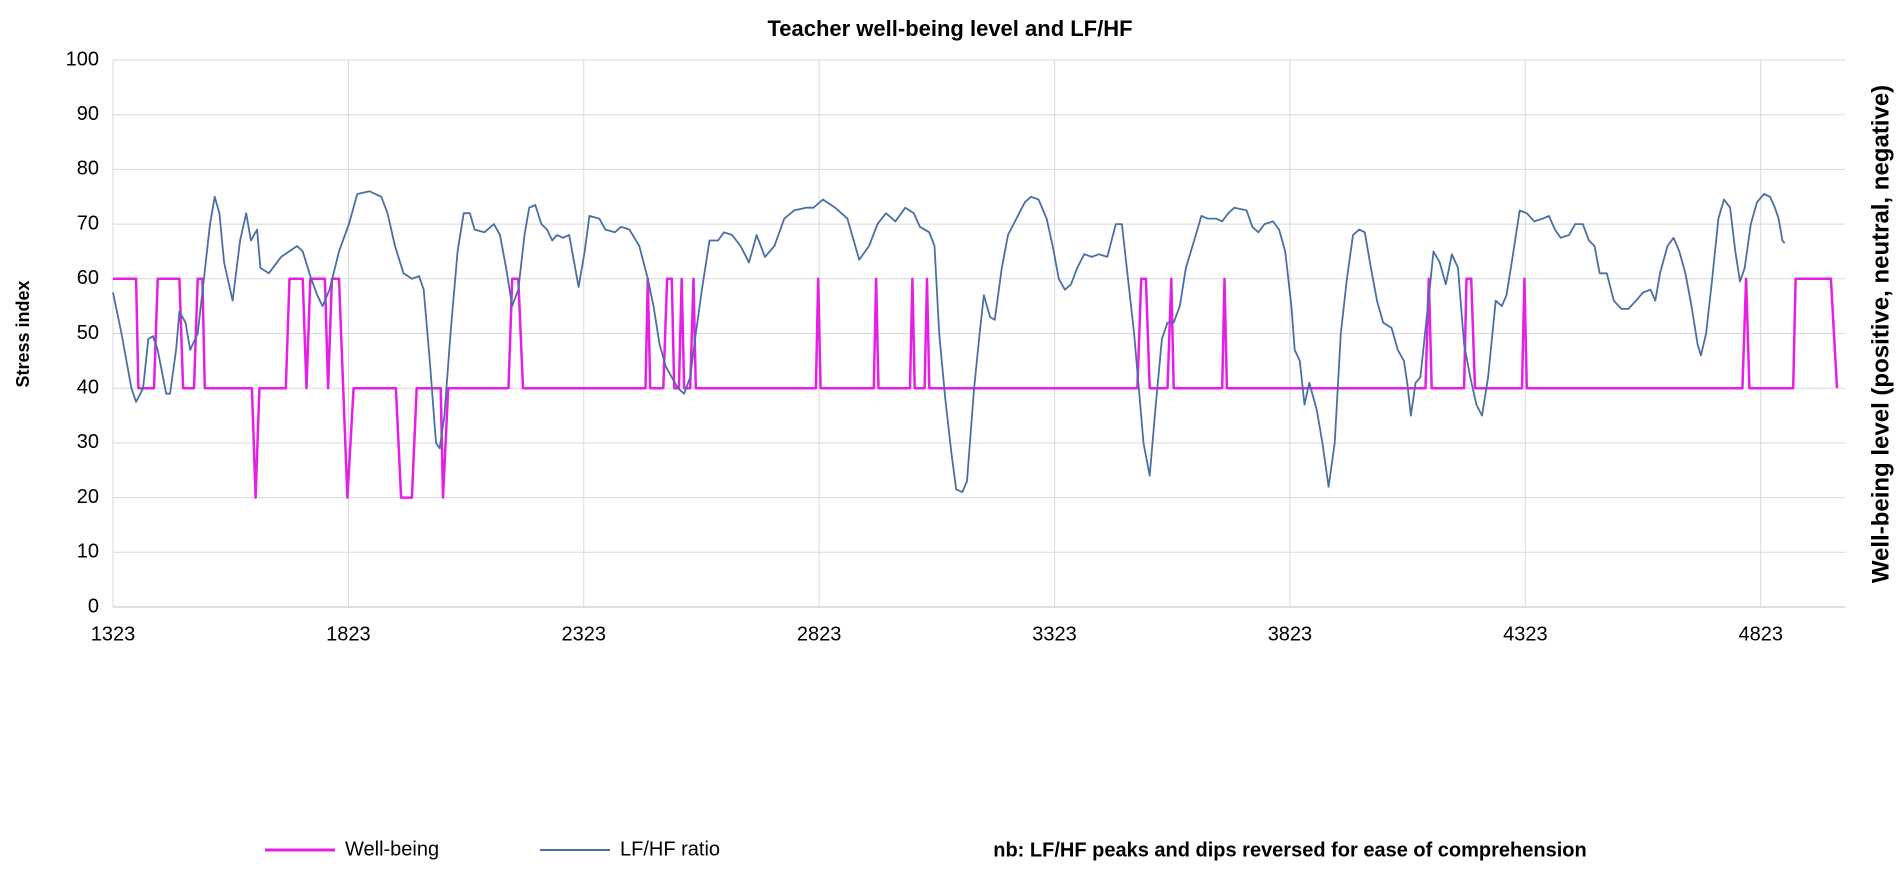 This screenshot has height=894, width=1902. I want to click on y-tick-label: 60, so click(88, 278).